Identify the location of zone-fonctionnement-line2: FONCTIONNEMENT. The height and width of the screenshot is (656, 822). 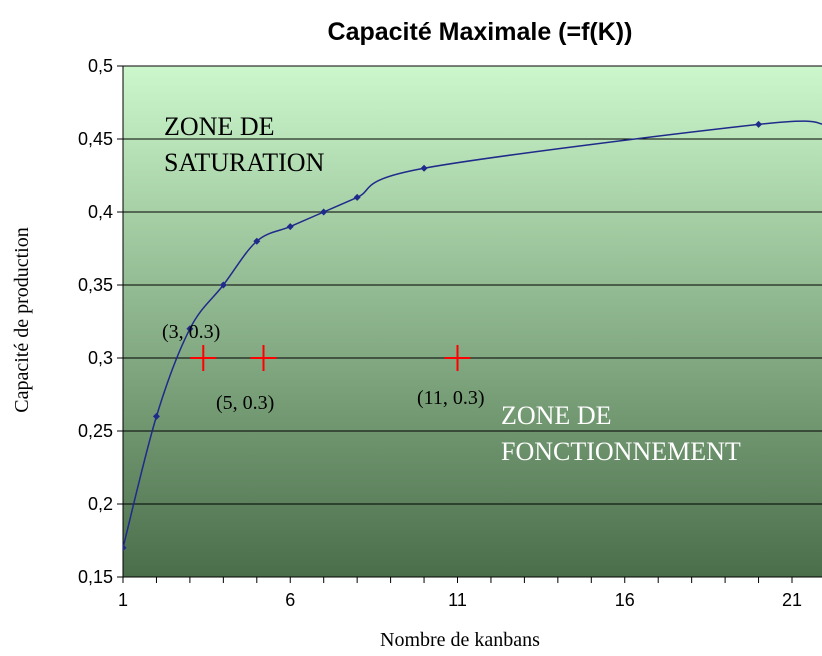
(621, 451).